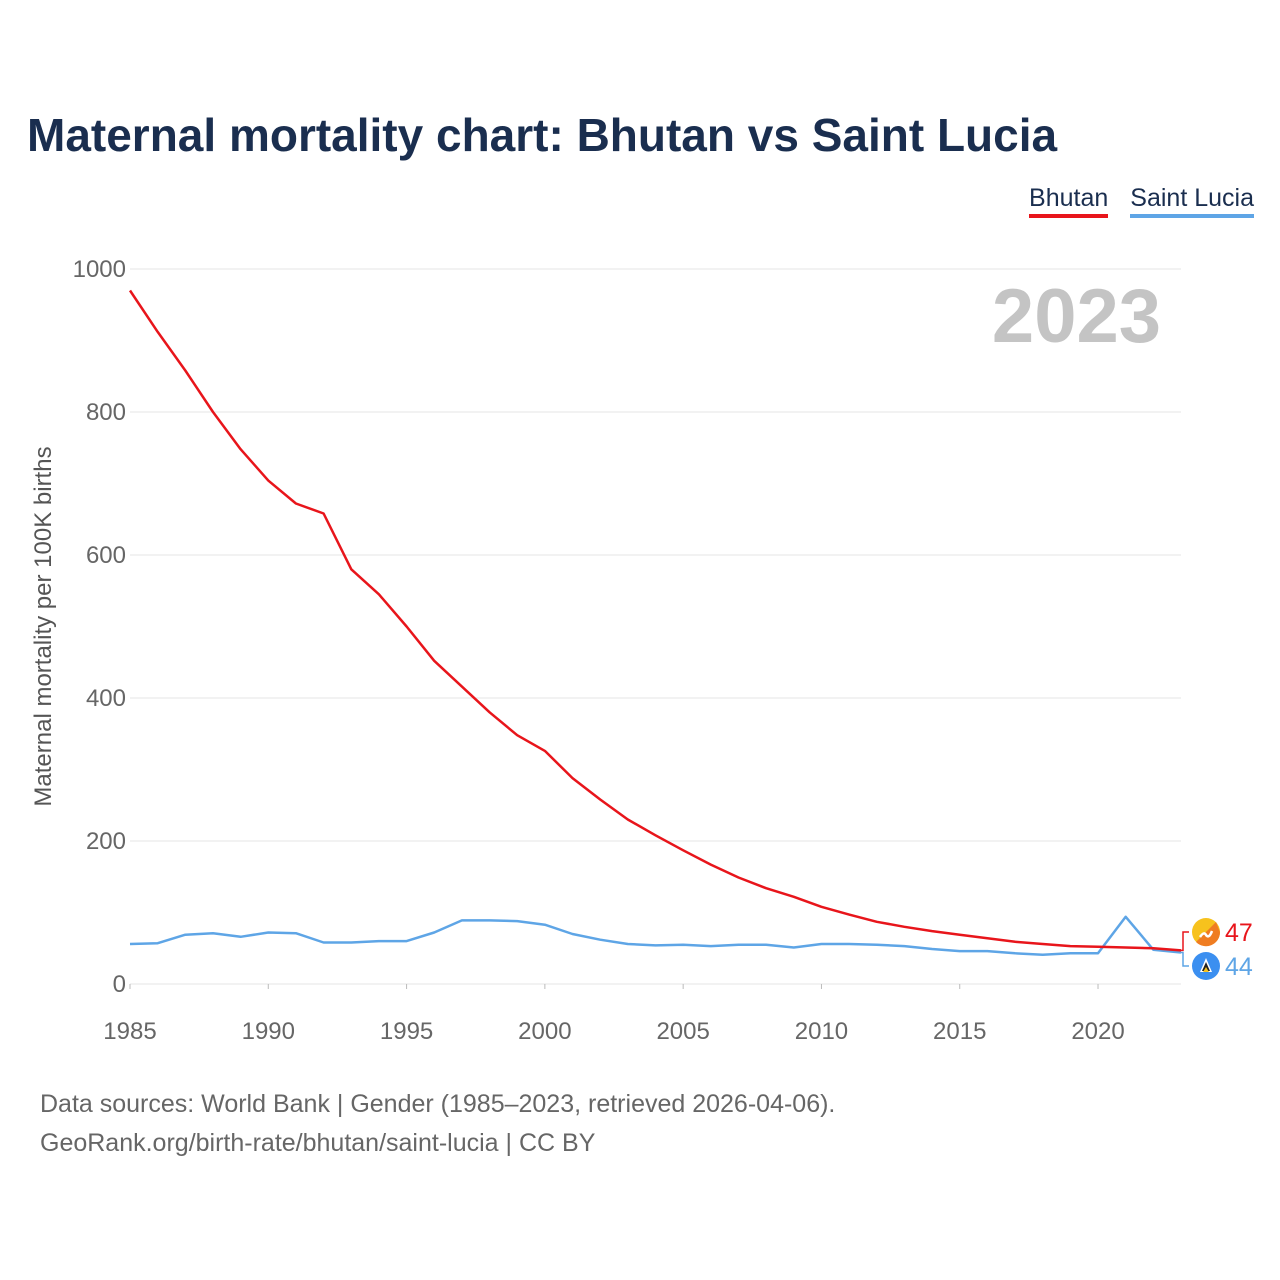 The image size is (1280, 1280). What do you see at coordinates (655, 935) in the screenshot?
I see `series-line-saint-lucia` at bounding box center [655, 935].